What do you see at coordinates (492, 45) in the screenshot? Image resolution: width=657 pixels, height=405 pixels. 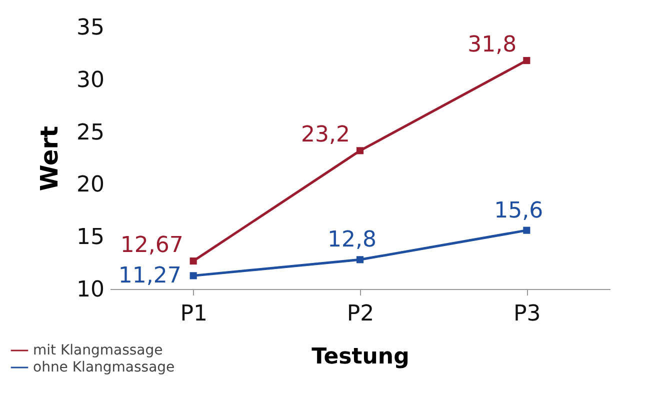 I see `data-label: 31,8` at bounding box center [492, 45].